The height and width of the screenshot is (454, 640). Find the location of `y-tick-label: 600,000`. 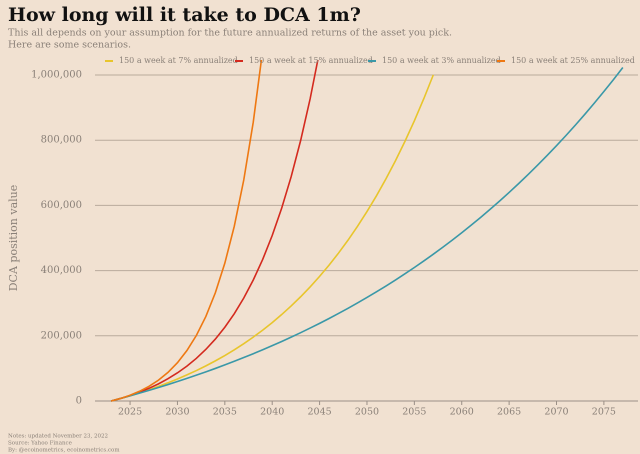

y-tick-label: 600,000 is located at coordinates (61, 205).